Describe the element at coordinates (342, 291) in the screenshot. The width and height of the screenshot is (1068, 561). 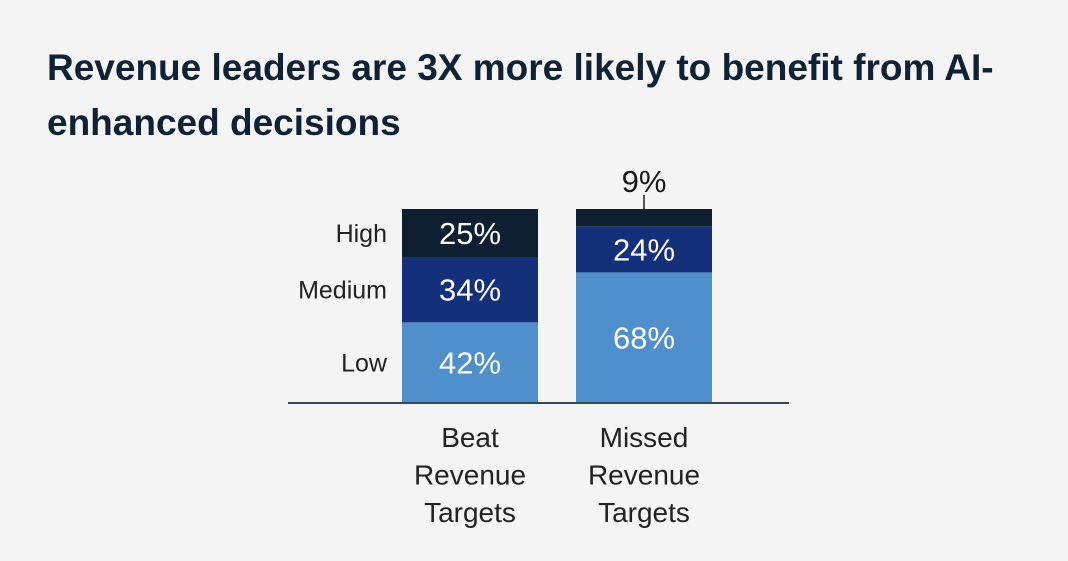
I see `row-label-medium: Medium` at that location.